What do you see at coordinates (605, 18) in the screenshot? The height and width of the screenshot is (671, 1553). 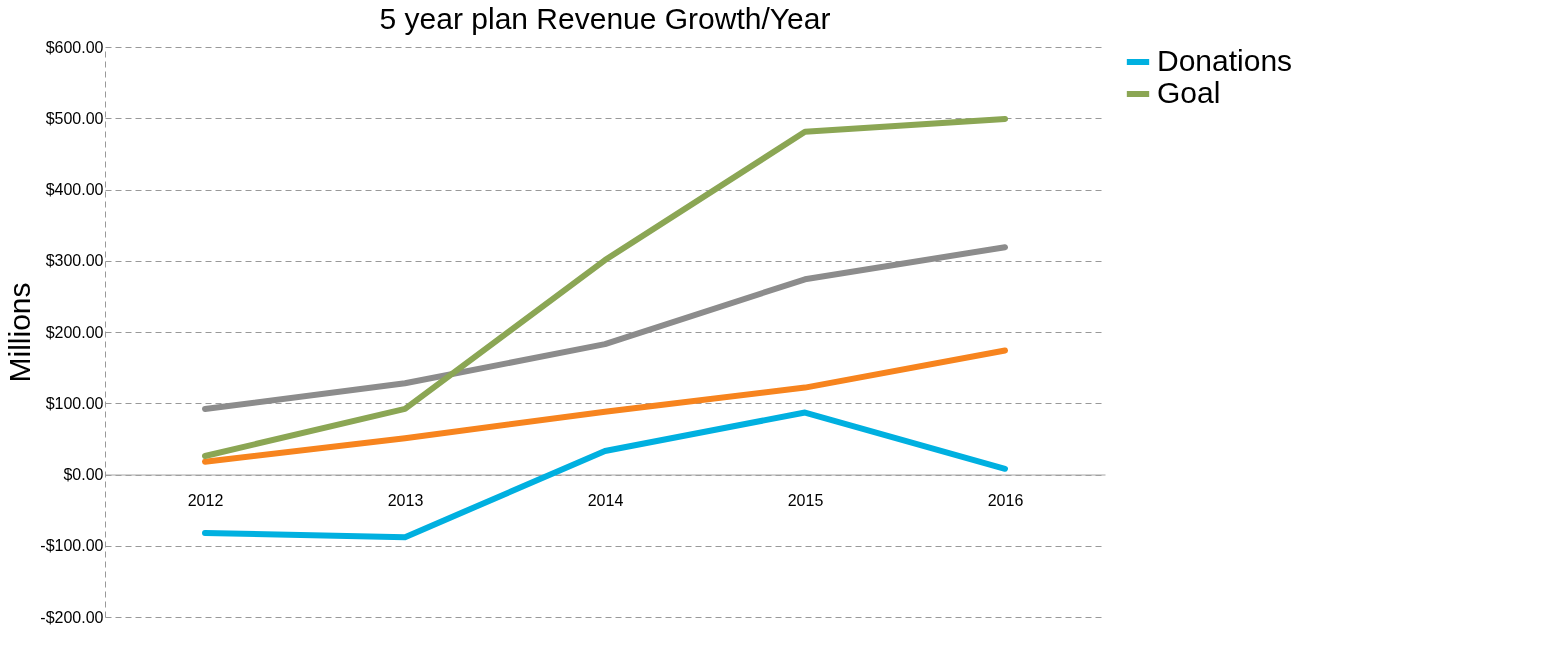 I see `chart-title: 5 year plan Revenue Growth/Year` at bounding box center [605, 18].